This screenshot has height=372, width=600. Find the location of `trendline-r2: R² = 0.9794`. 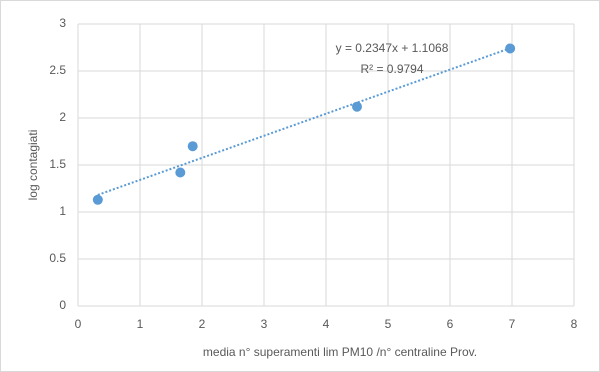

trendline-r2: R² = 0.9794 is located at coordinates (391, 69).